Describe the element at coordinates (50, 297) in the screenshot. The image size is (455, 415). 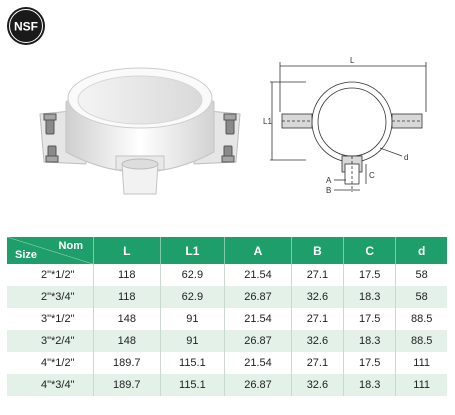
I see `cell-size: 2"*3/4"` at that location.